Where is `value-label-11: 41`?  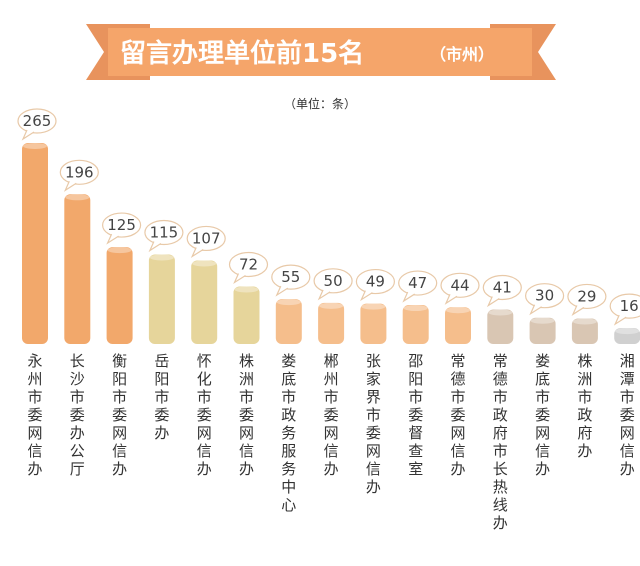 value-label-11: 41 is located at coordinates (502, 288).